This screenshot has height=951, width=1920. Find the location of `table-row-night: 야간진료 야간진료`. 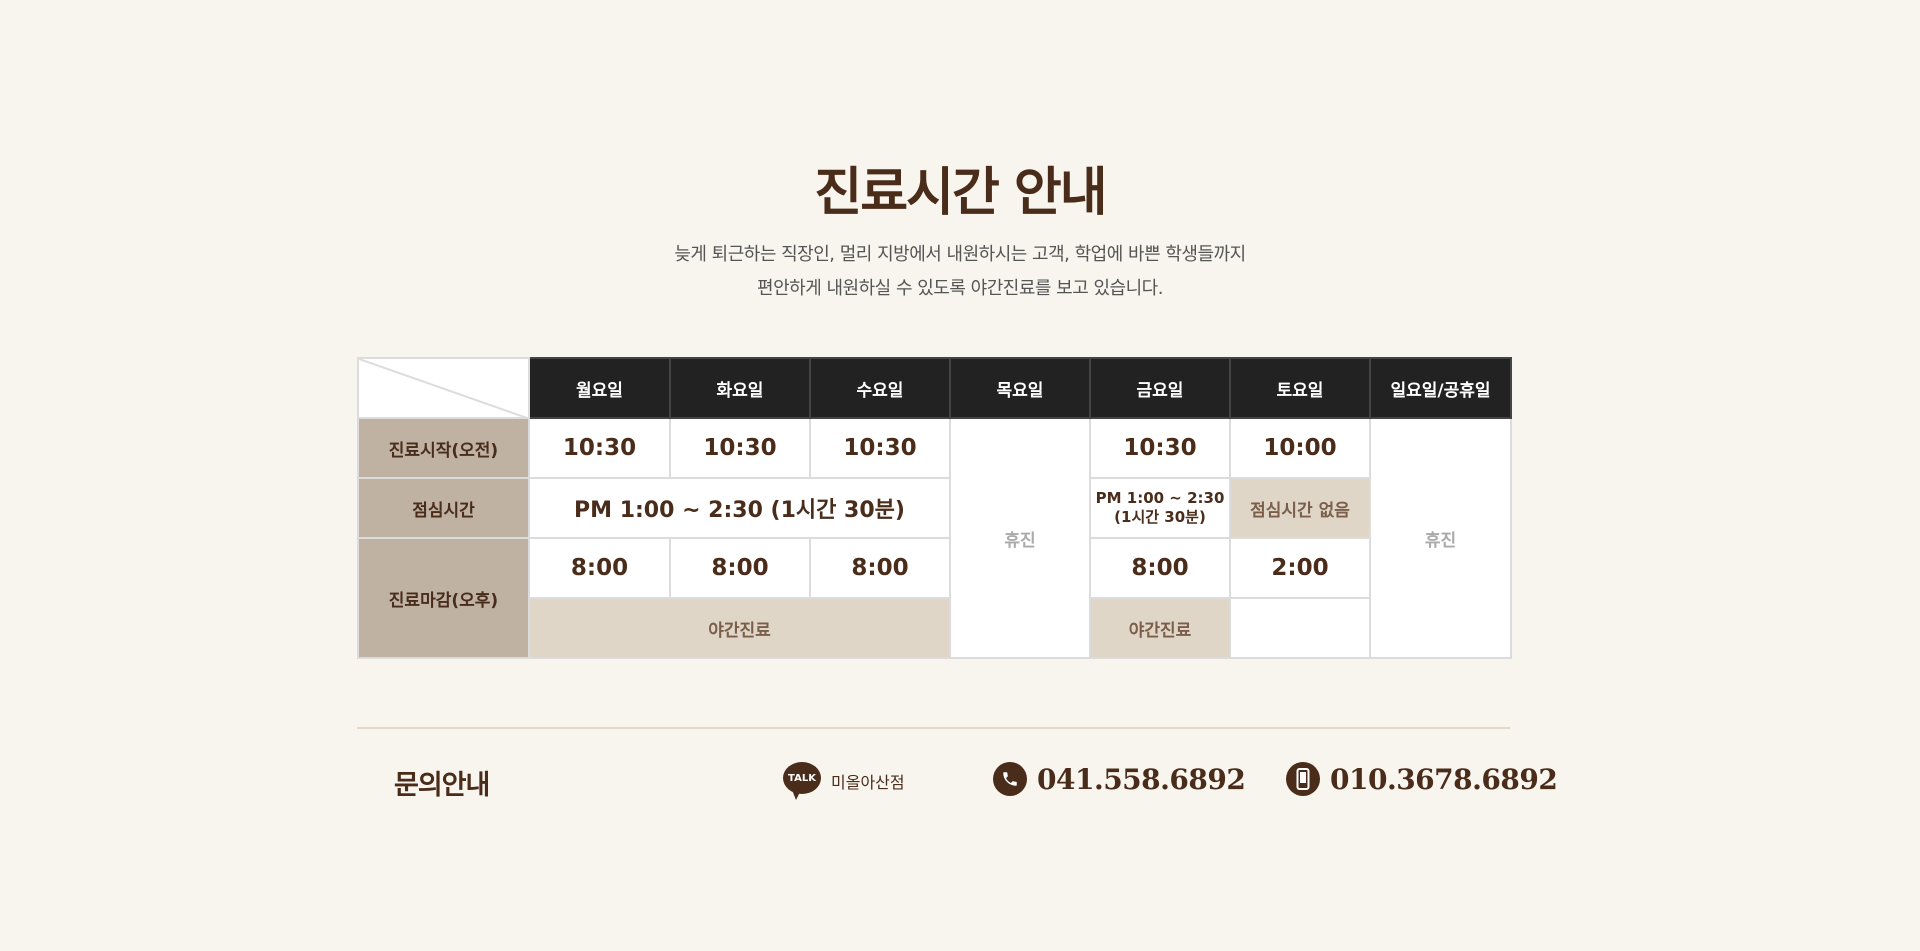

table-row-night: 야간진료 야간진료 is located at coordinates (934, 628).